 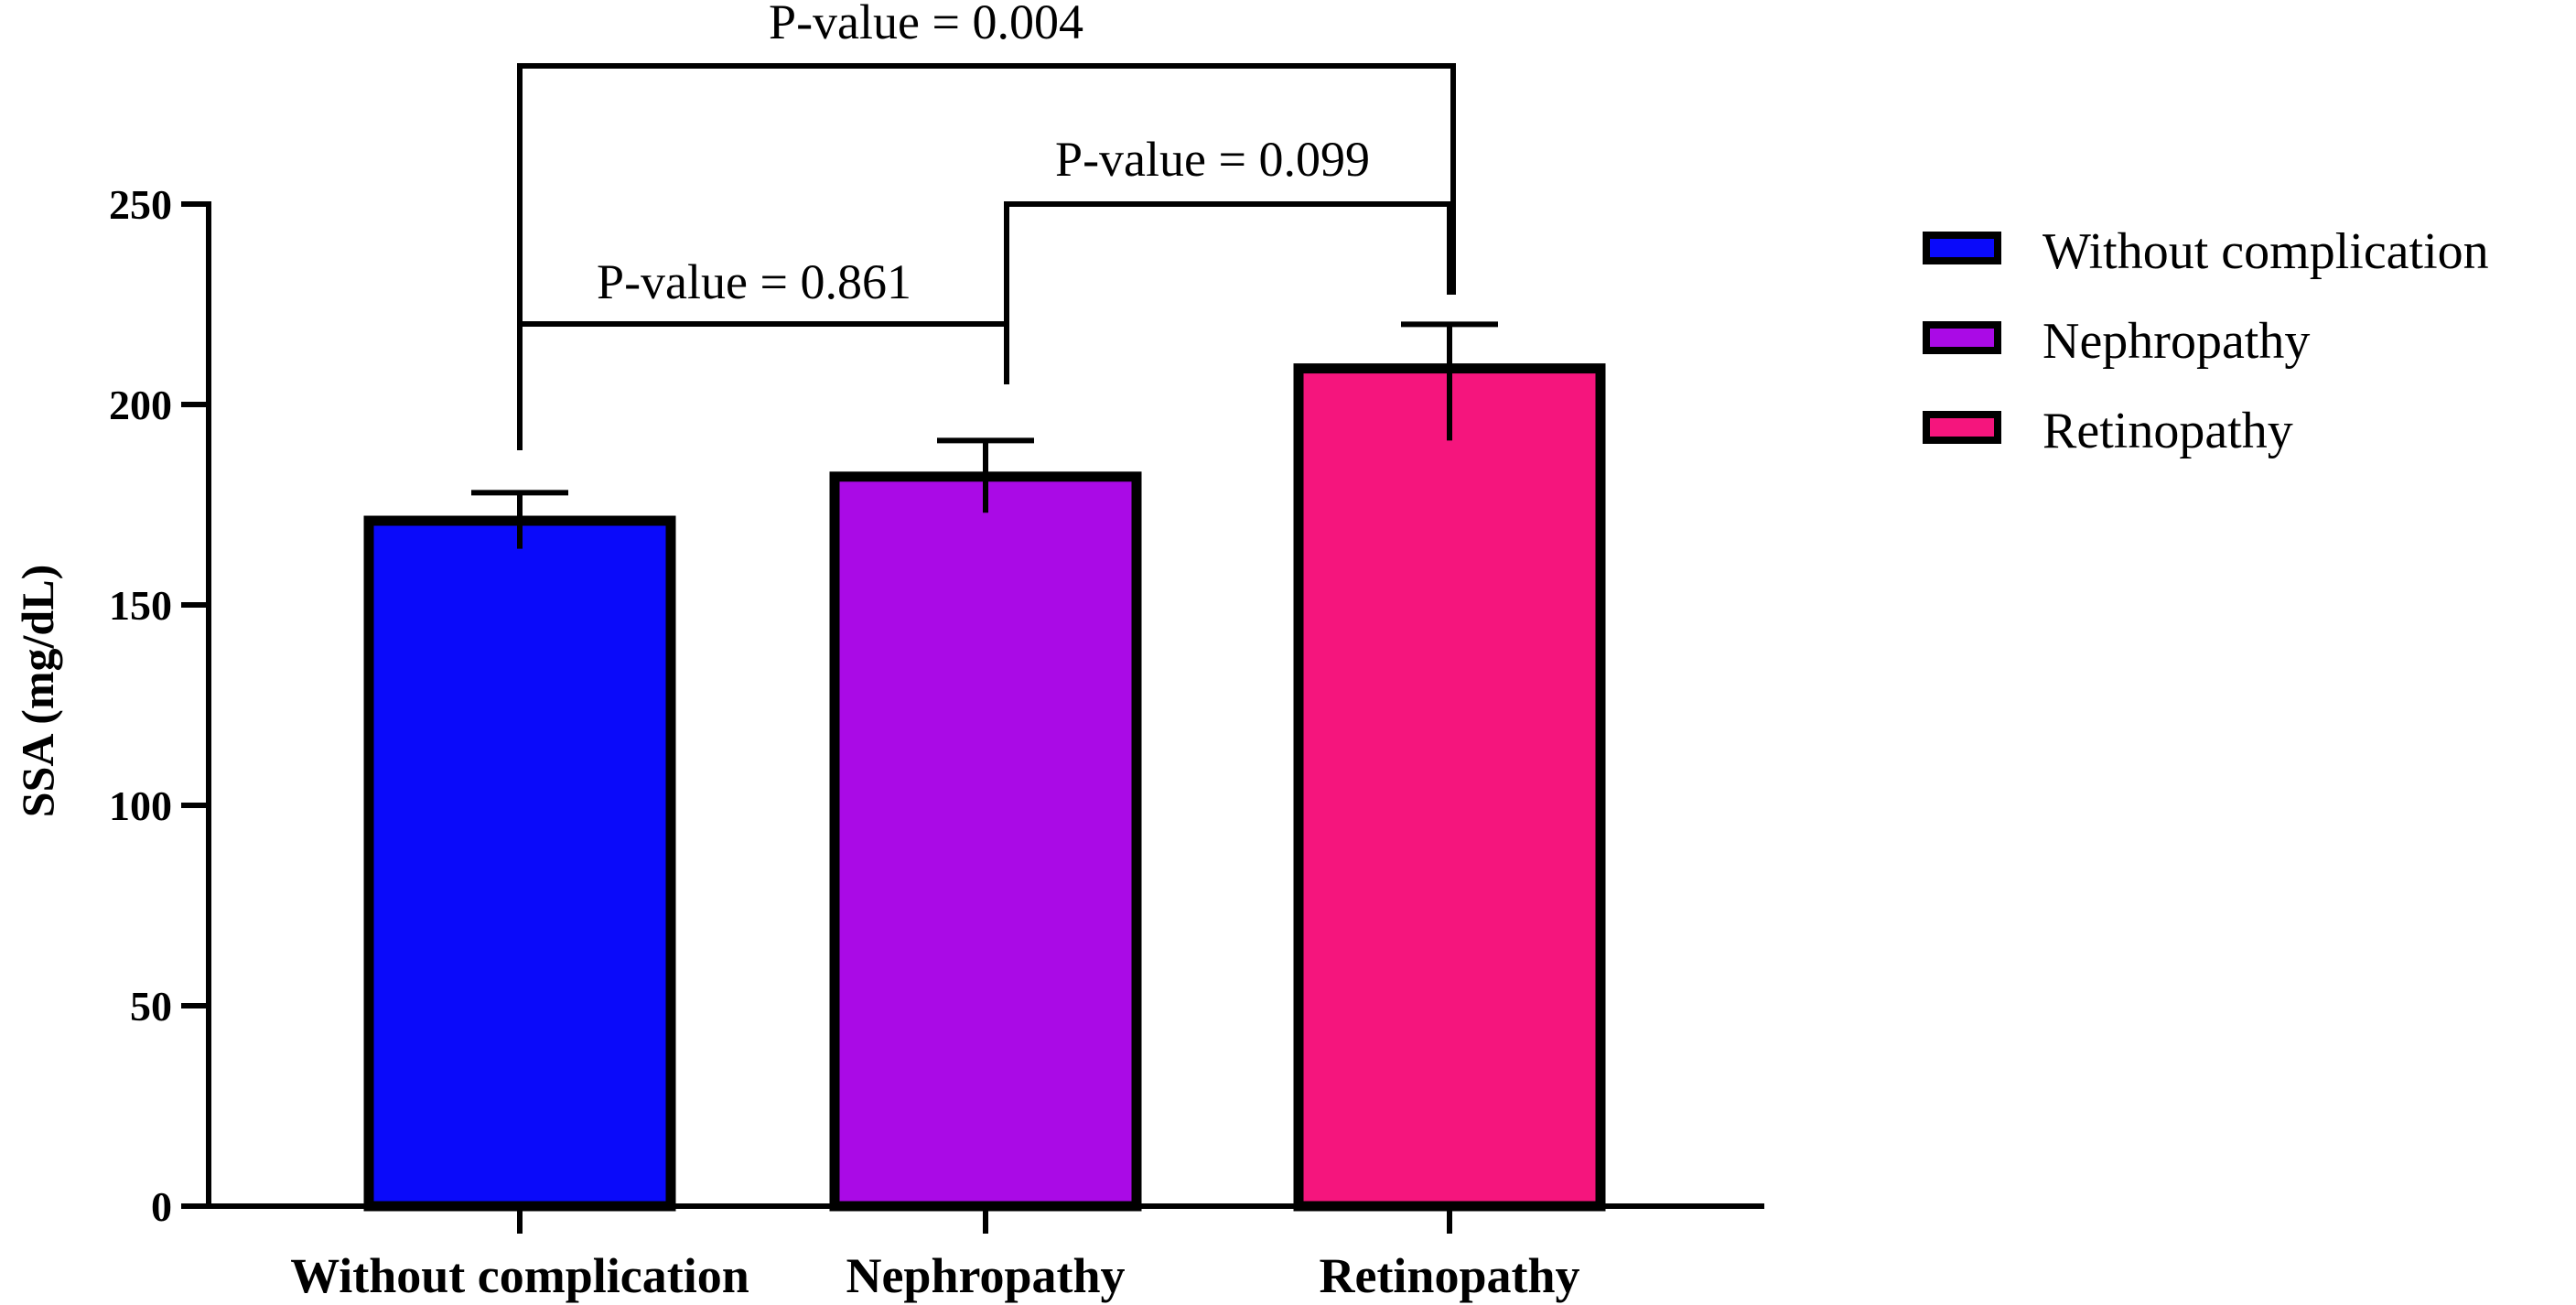 What do you see at coordinates (140, 805) in the screenshot?
I see `y-tick-label-2: 100` at bounding box center [140, 805].